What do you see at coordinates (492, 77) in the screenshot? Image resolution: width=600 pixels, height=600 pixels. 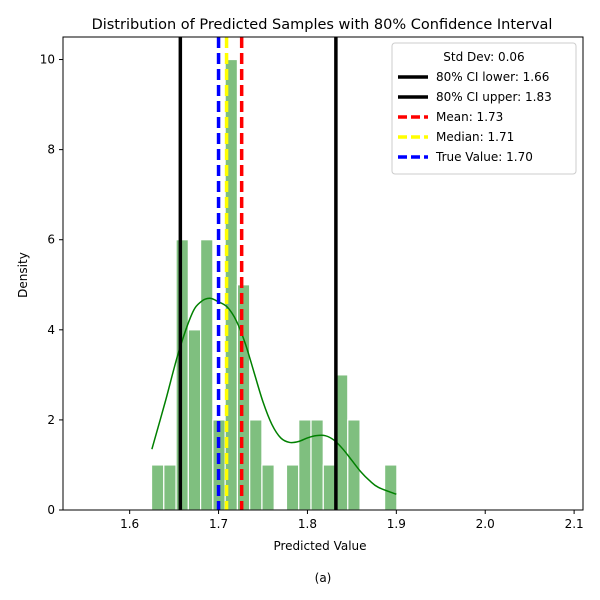 I see `legend-label-ci-lower: 80% CI lower: 1.66` at bounding box center [492, 77].